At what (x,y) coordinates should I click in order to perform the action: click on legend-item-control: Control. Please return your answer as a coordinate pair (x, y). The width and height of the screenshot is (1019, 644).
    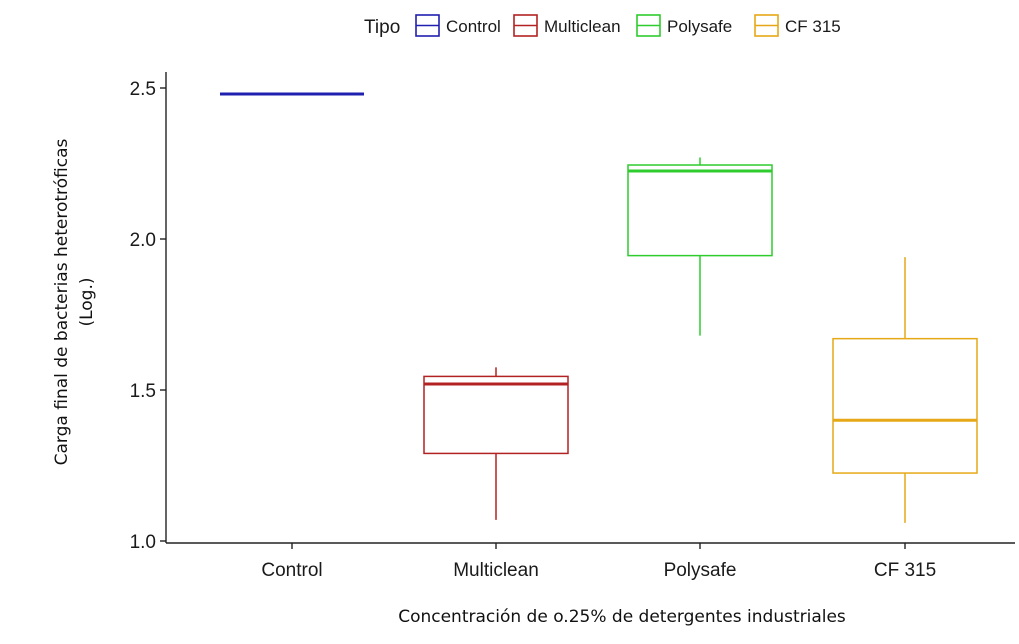
    Looking at the image, I should click on (458, 25).